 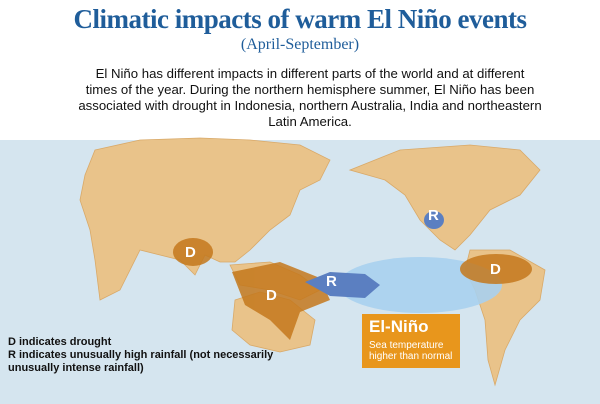 What do you see at coordinates (444, 197) in the screenshot?
I see `north-america` at bounding box center [444, 197].